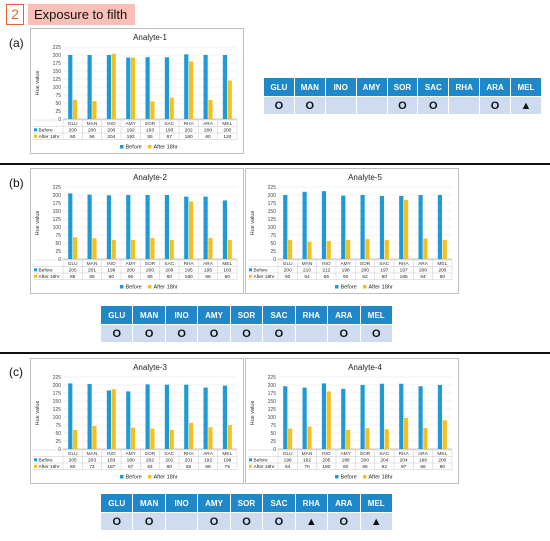 The image size is (550, 541). Describe the element at coordinates (214, 503) in the screenshot. I see `table-header-cell: AMY` at that location.